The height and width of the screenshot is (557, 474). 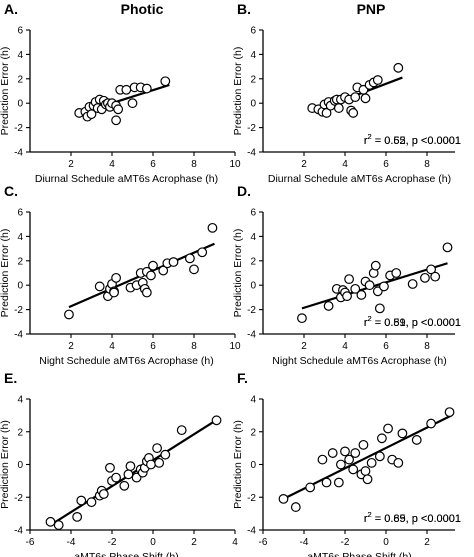 I want to click on panel-a-x-tick-label: 8, so click(x=194, y=164).